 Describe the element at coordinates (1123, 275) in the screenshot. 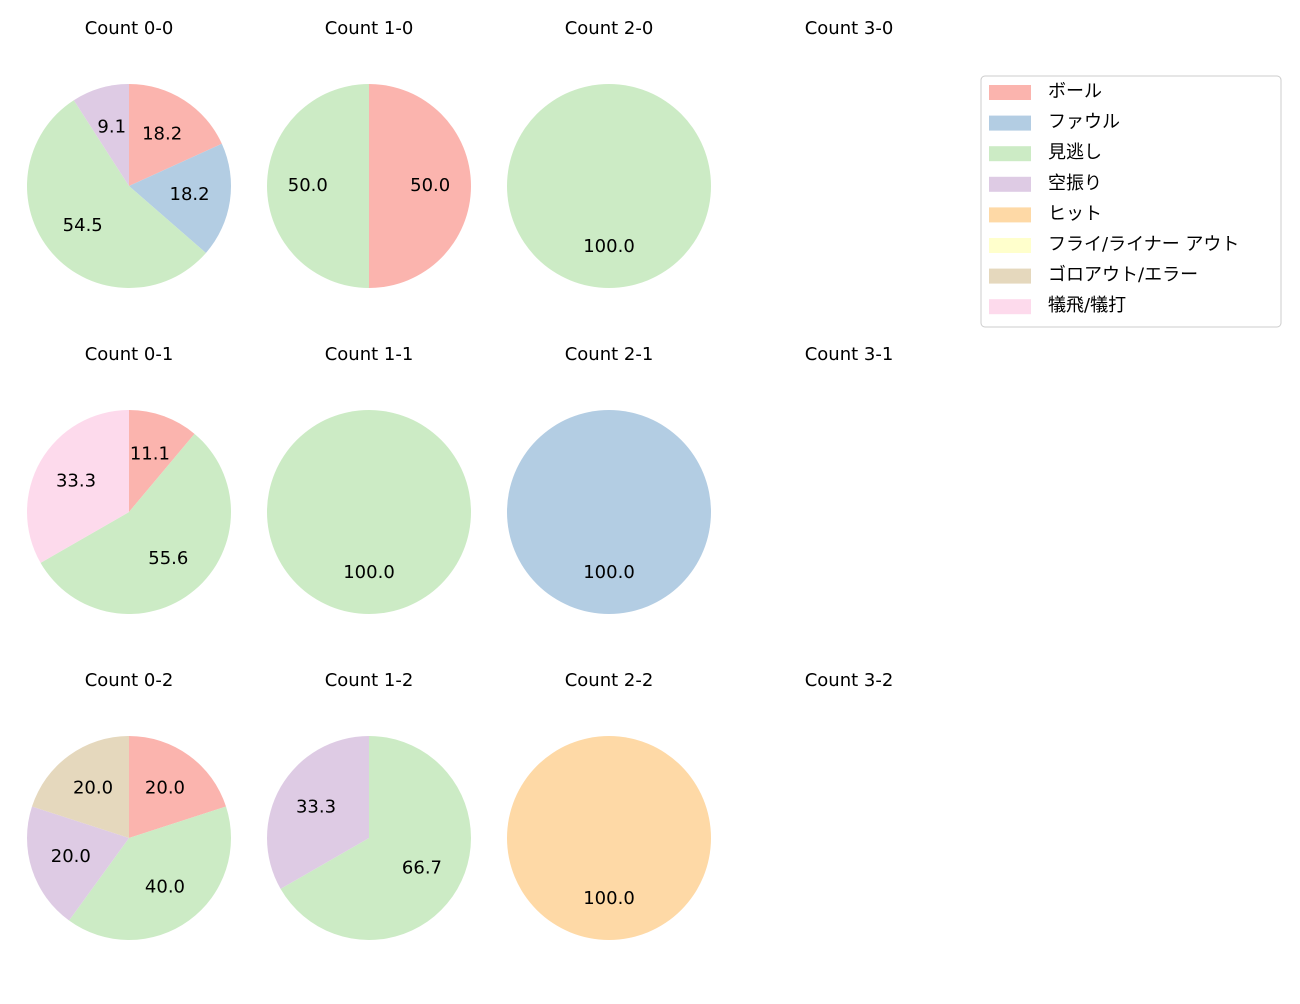

I see `legend-label: ゴロアウト/エラー` at that location.